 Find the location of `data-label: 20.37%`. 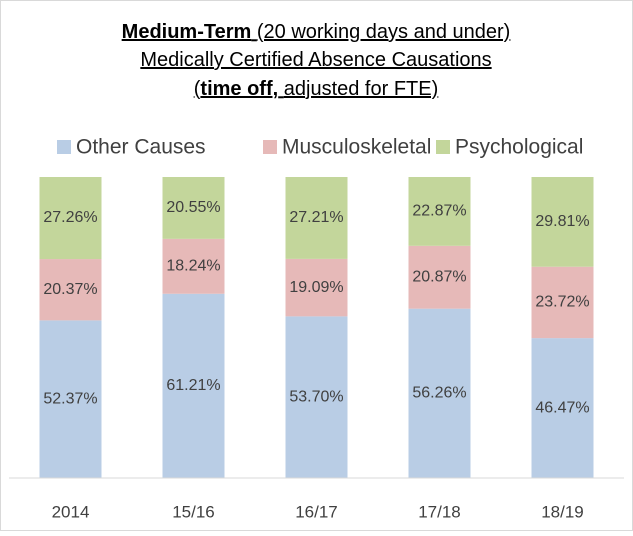

data-label: 20.37% is located at coordinates (70, 289).